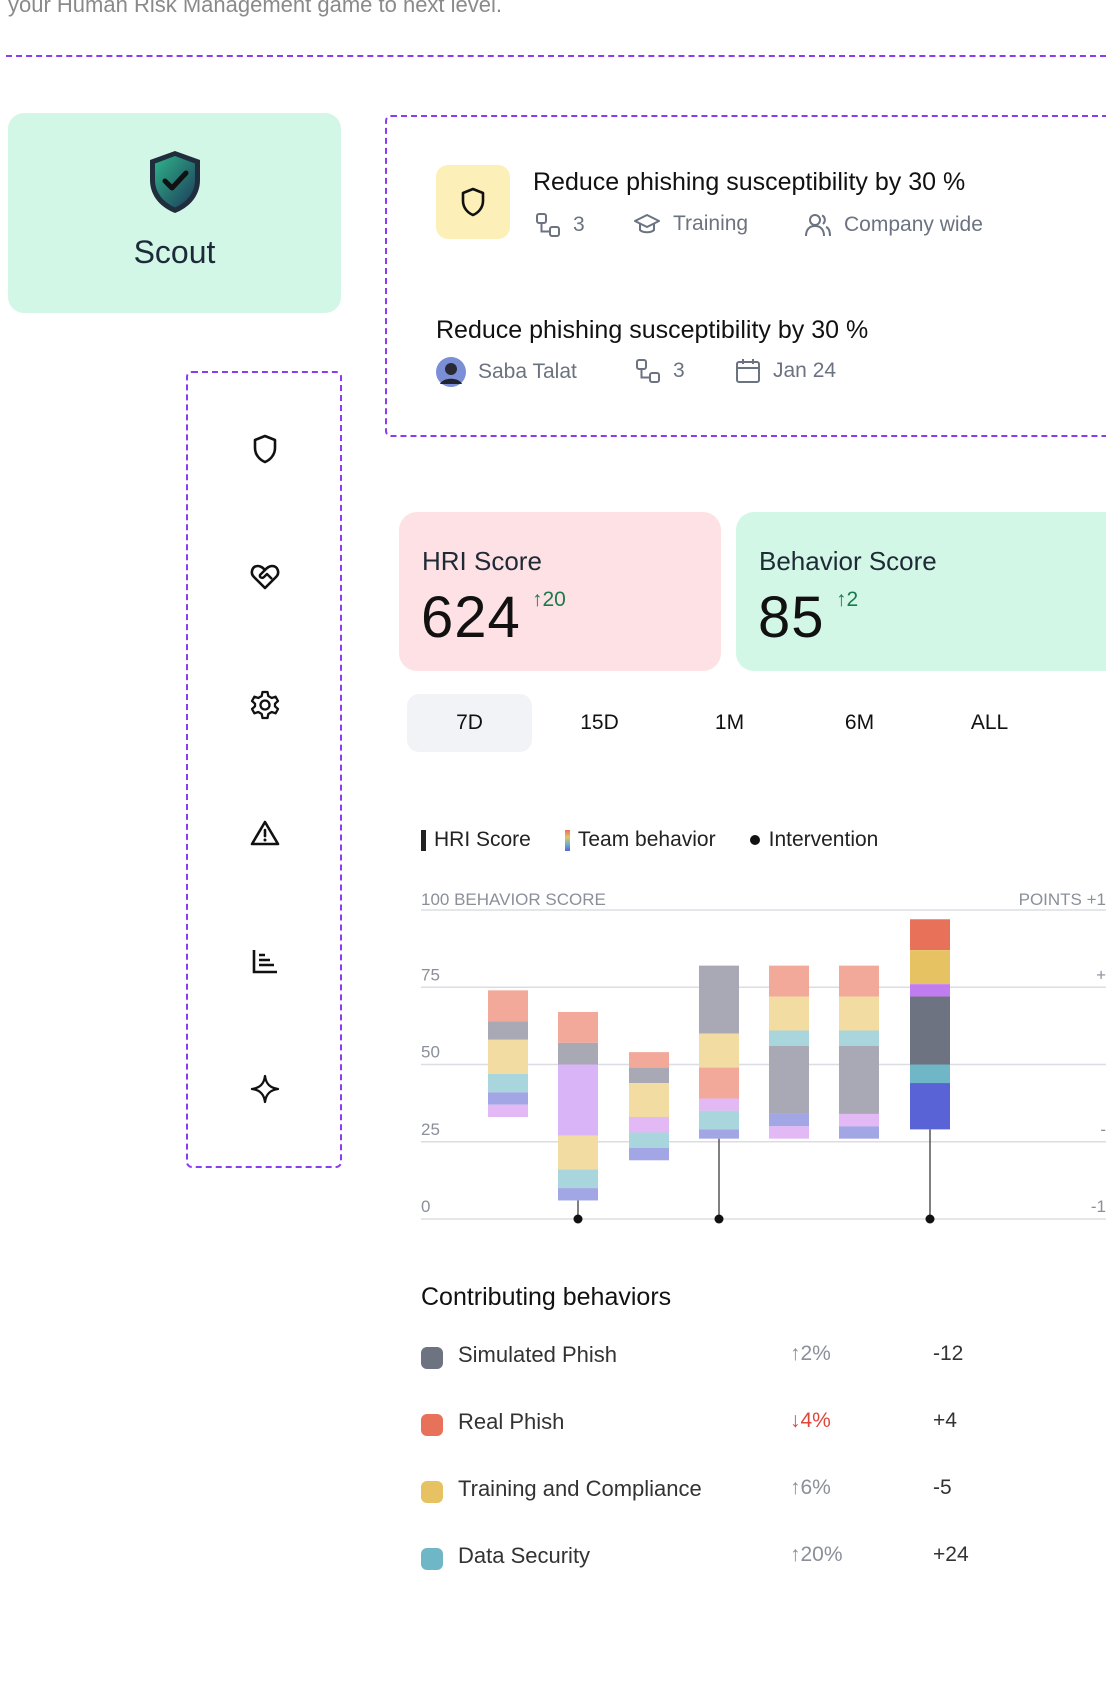 The height and width of the screenshot is (1691, 1106). Describe the element at coordinates (754, 840) in the screenshot. I see `legend-intervention-dot` at that location.